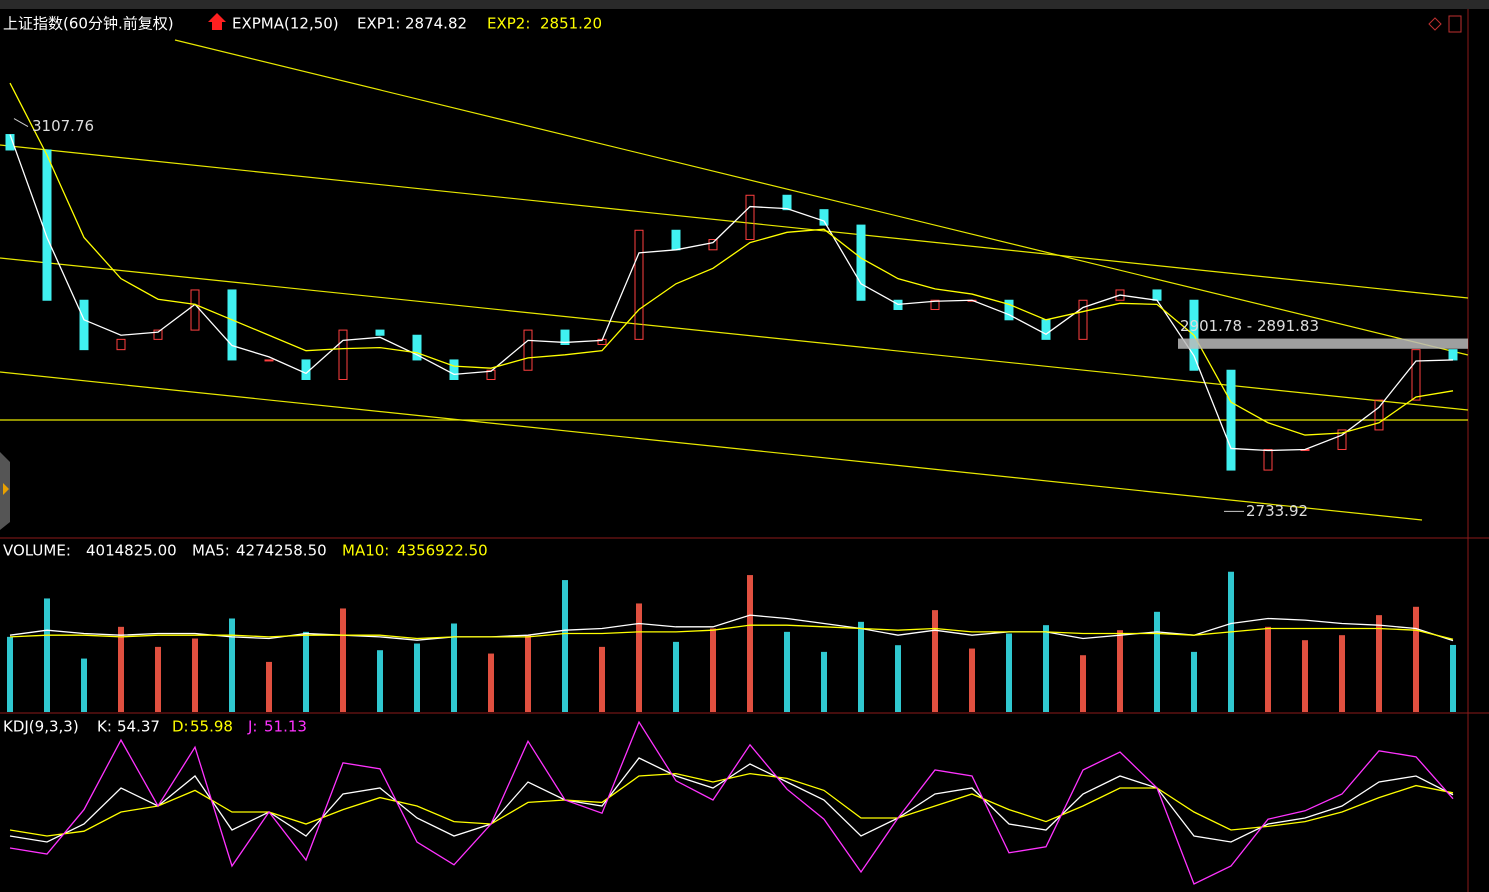  Describe the element at coordinates (436, 24) in the screenshot. I see `legend-value: 2874.82` at that location.